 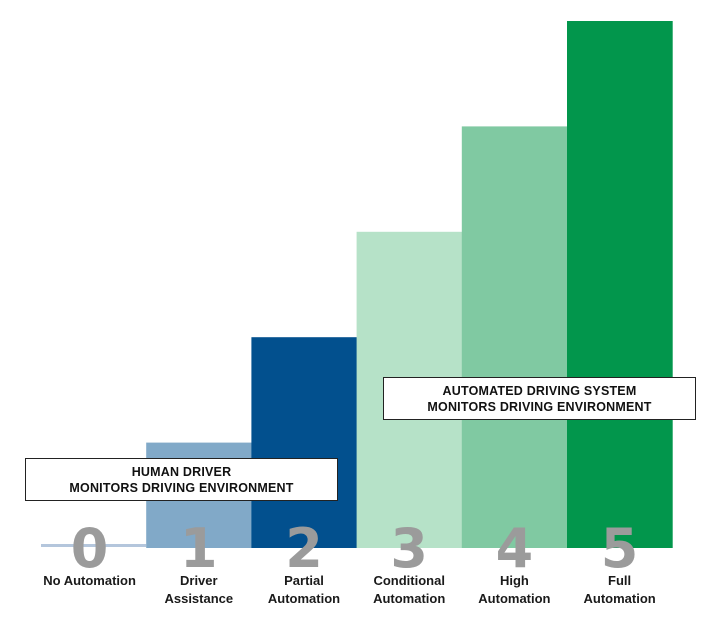 What do you see at coordinates (539, 406) in the screenshot?
I see `automated-system-line2: MONITORS DRIVING ENVIRONMENT` at bounding box center [539, 406].